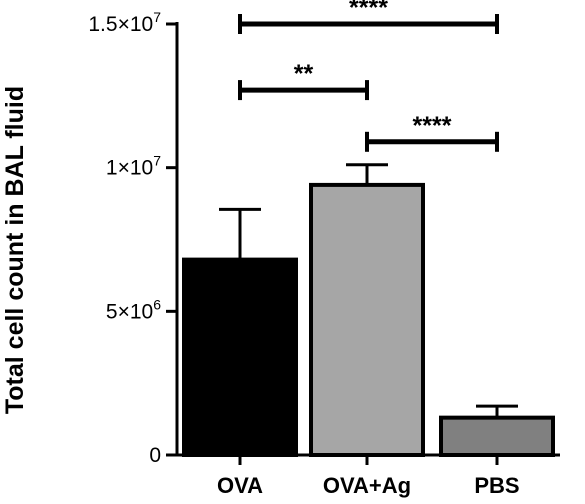 The width and height of the screenshot is (585, 504). What do you see at coordinates (432, 126) in the screenshot?
I see `sig-label-2: ****` at bounding box center [432, 126].